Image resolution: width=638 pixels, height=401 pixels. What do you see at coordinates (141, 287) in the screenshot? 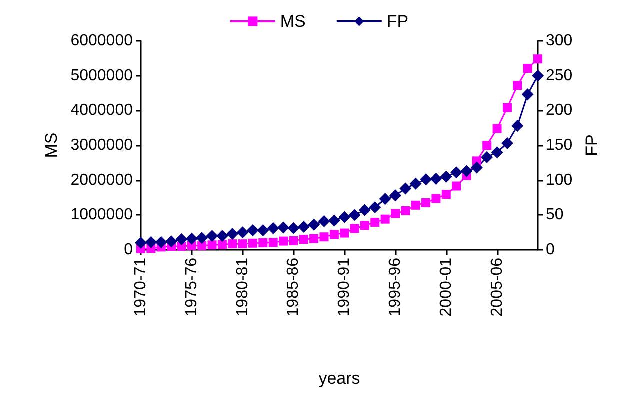
I see `x-tick-label: 1970-71` at bounding box center [141, 287].